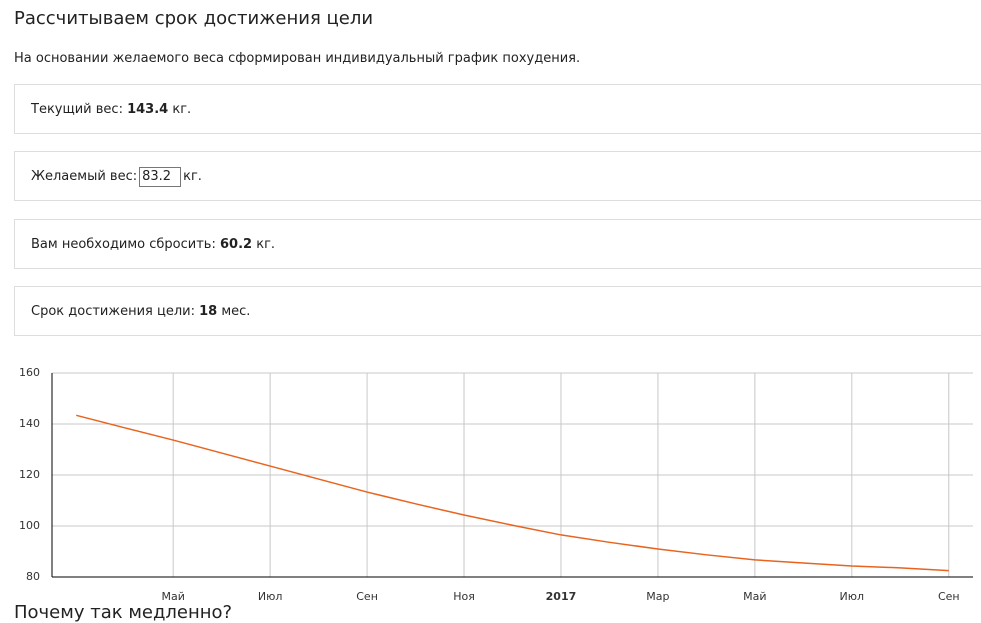 The image size is (981, 623). What do you see at coordinates (77, 109) in the screenshot?
I see `label: Текущий вес:` at bounding box center [77, 109].